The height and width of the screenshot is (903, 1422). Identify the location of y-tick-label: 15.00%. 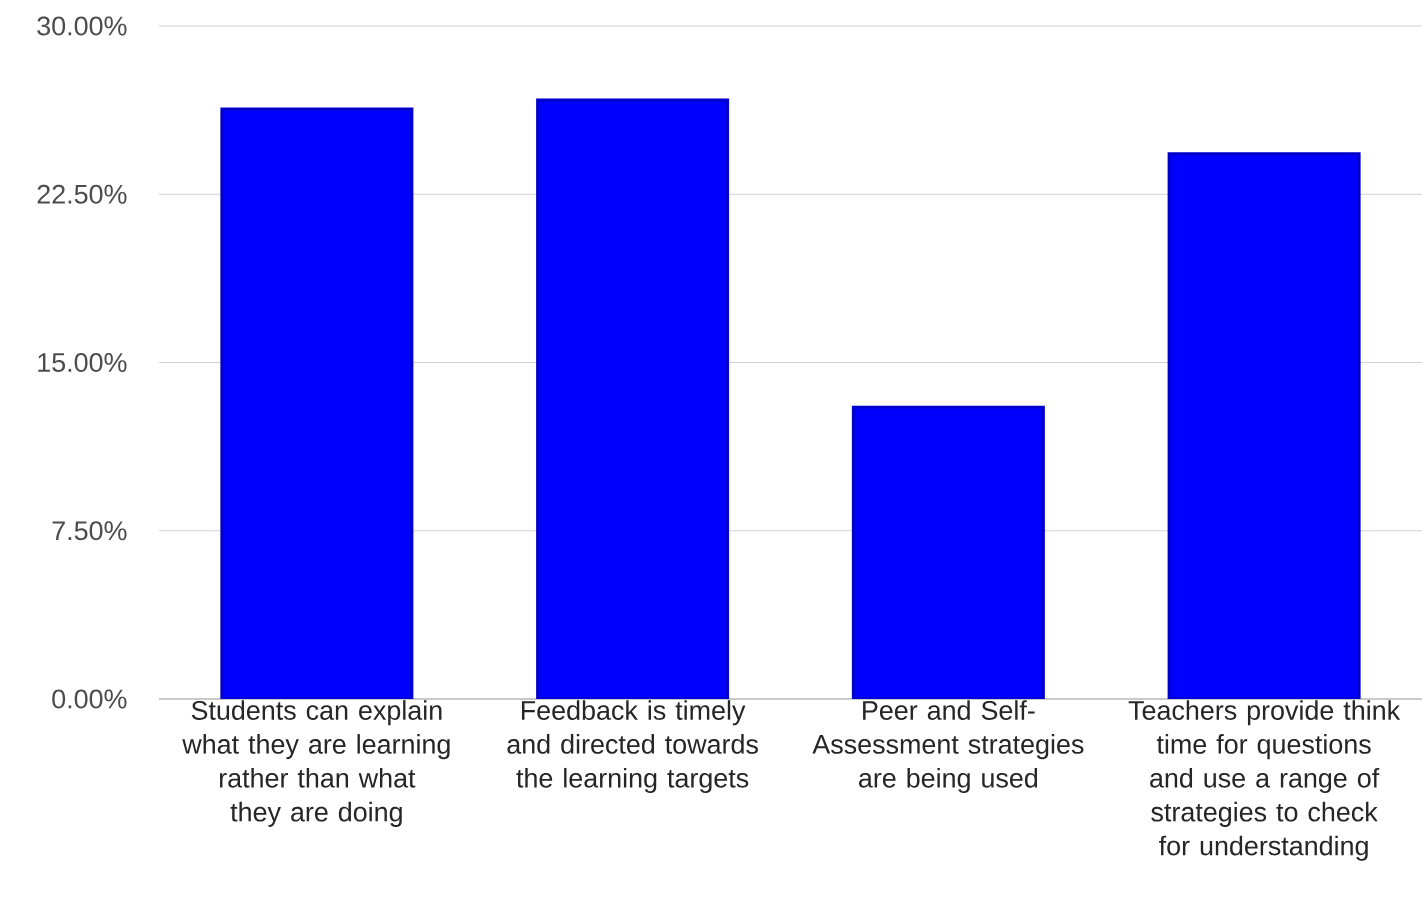
(82, 362).